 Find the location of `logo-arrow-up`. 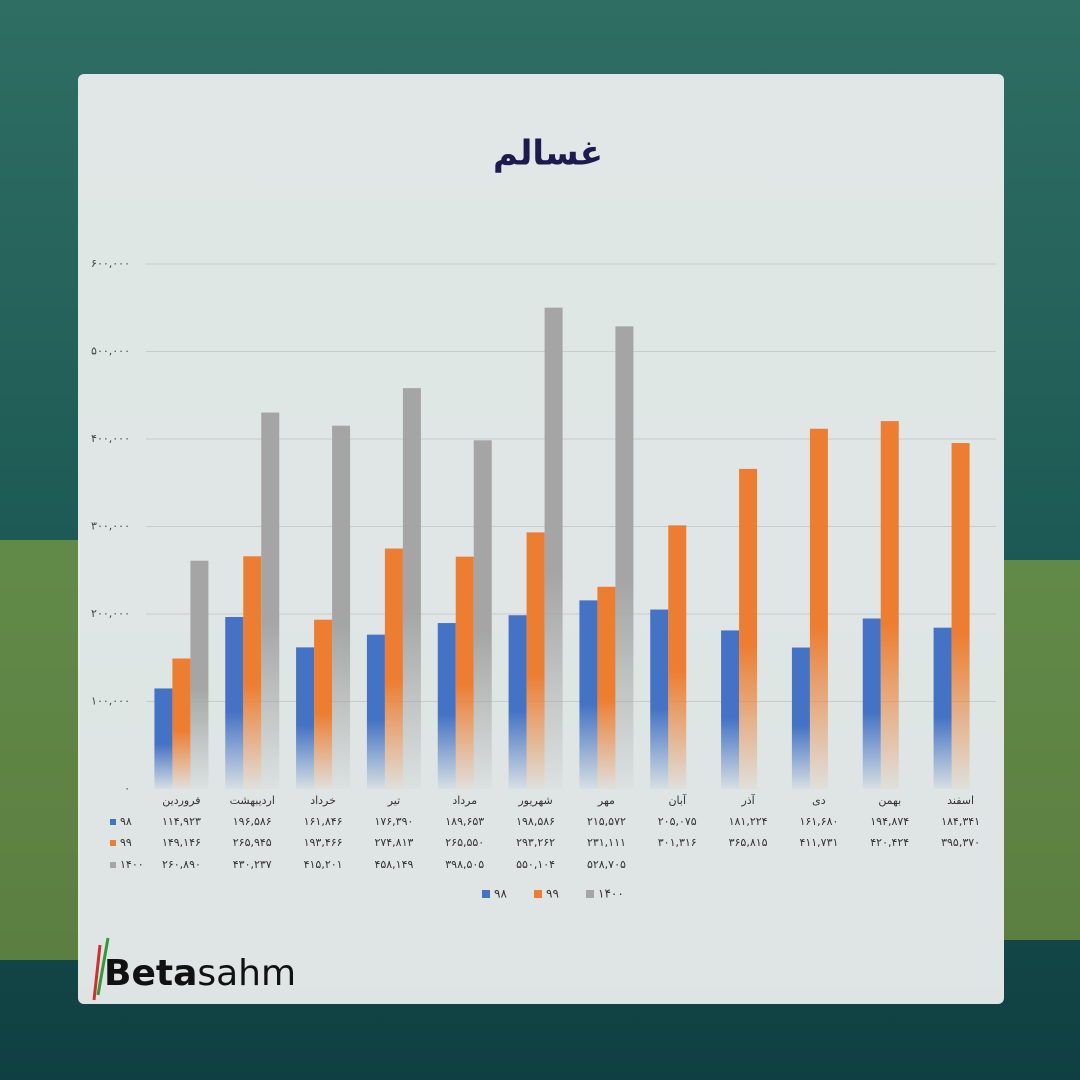

logo-arrow-up is located at coordinates (103, 966).